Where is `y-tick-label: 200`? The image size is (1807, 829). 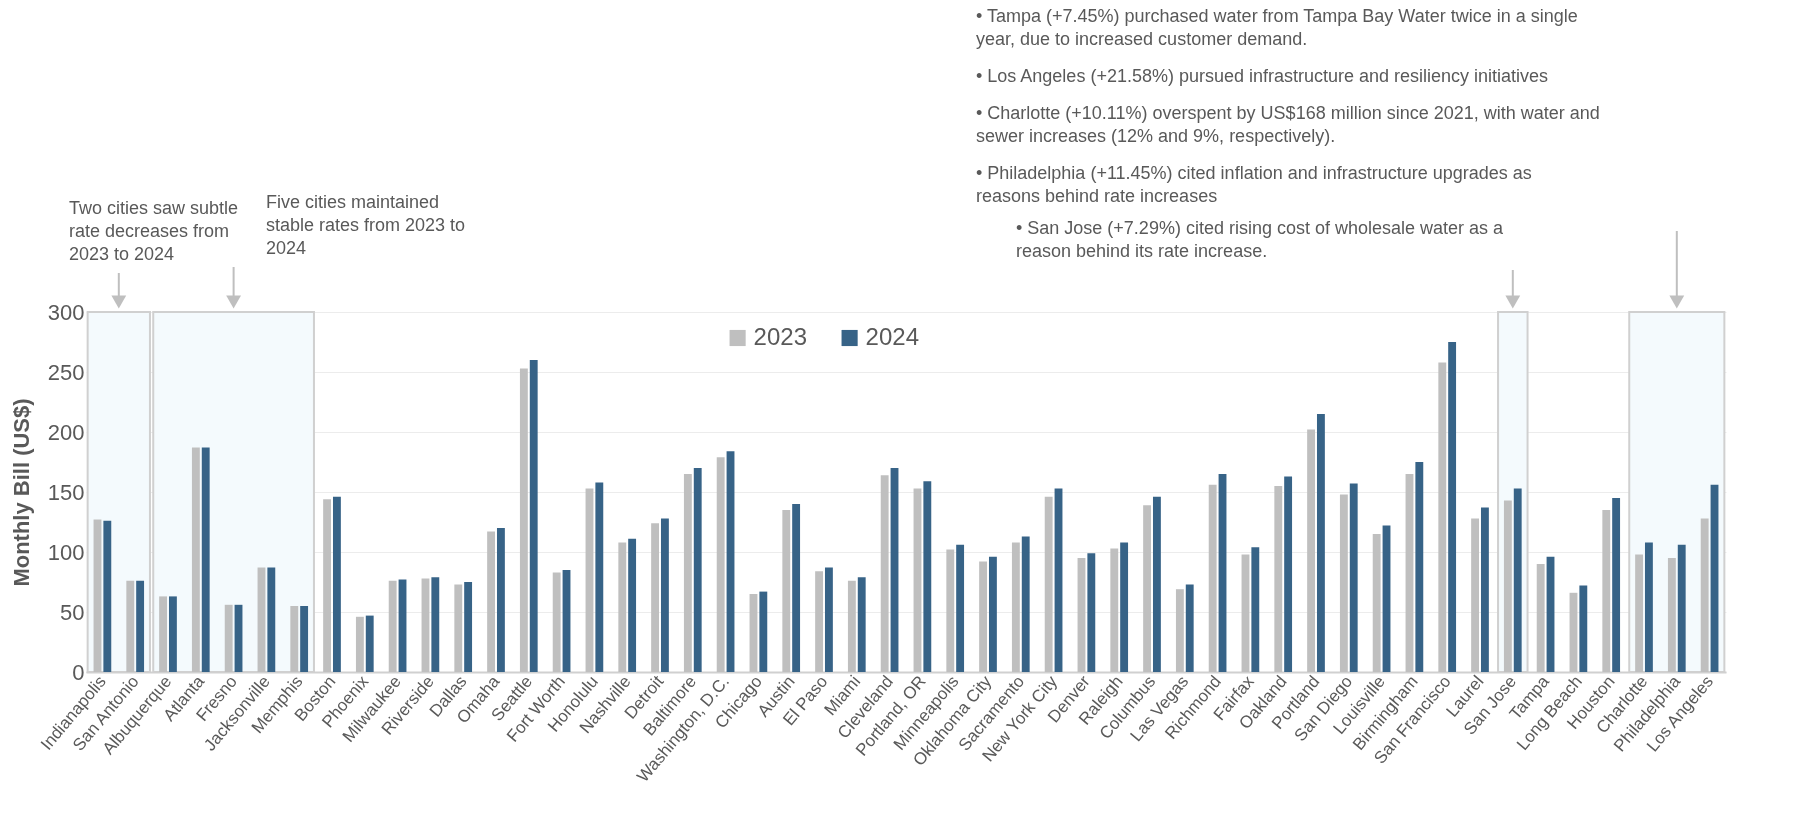
y-tick-label: 200 is located at coordinates (66, 432).